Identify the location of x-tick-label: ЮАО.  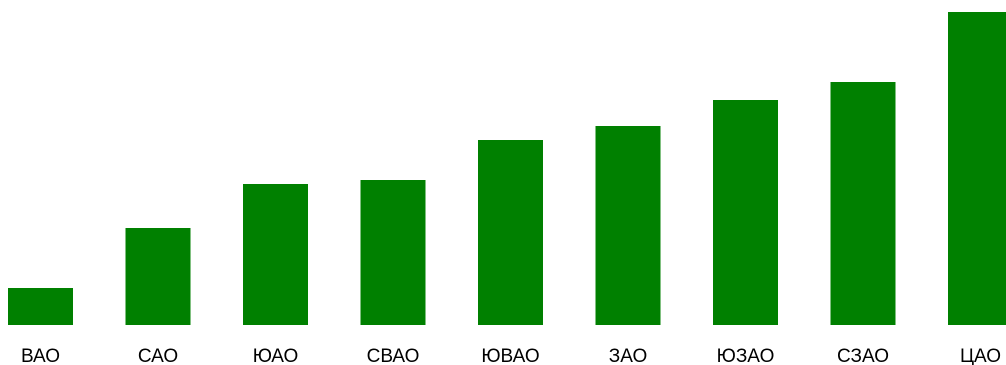
(276, 355).